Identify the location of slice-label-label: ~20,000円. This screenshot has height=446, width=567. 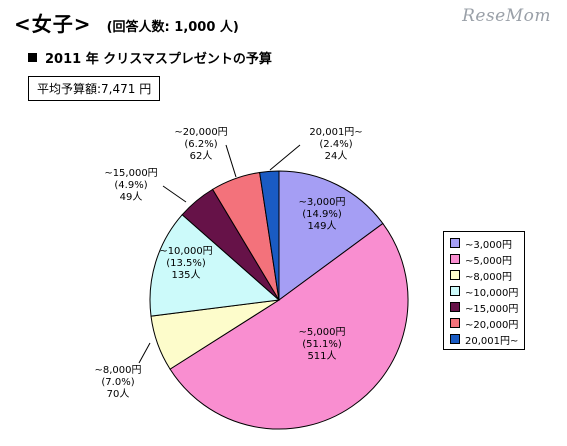
(201, 132).